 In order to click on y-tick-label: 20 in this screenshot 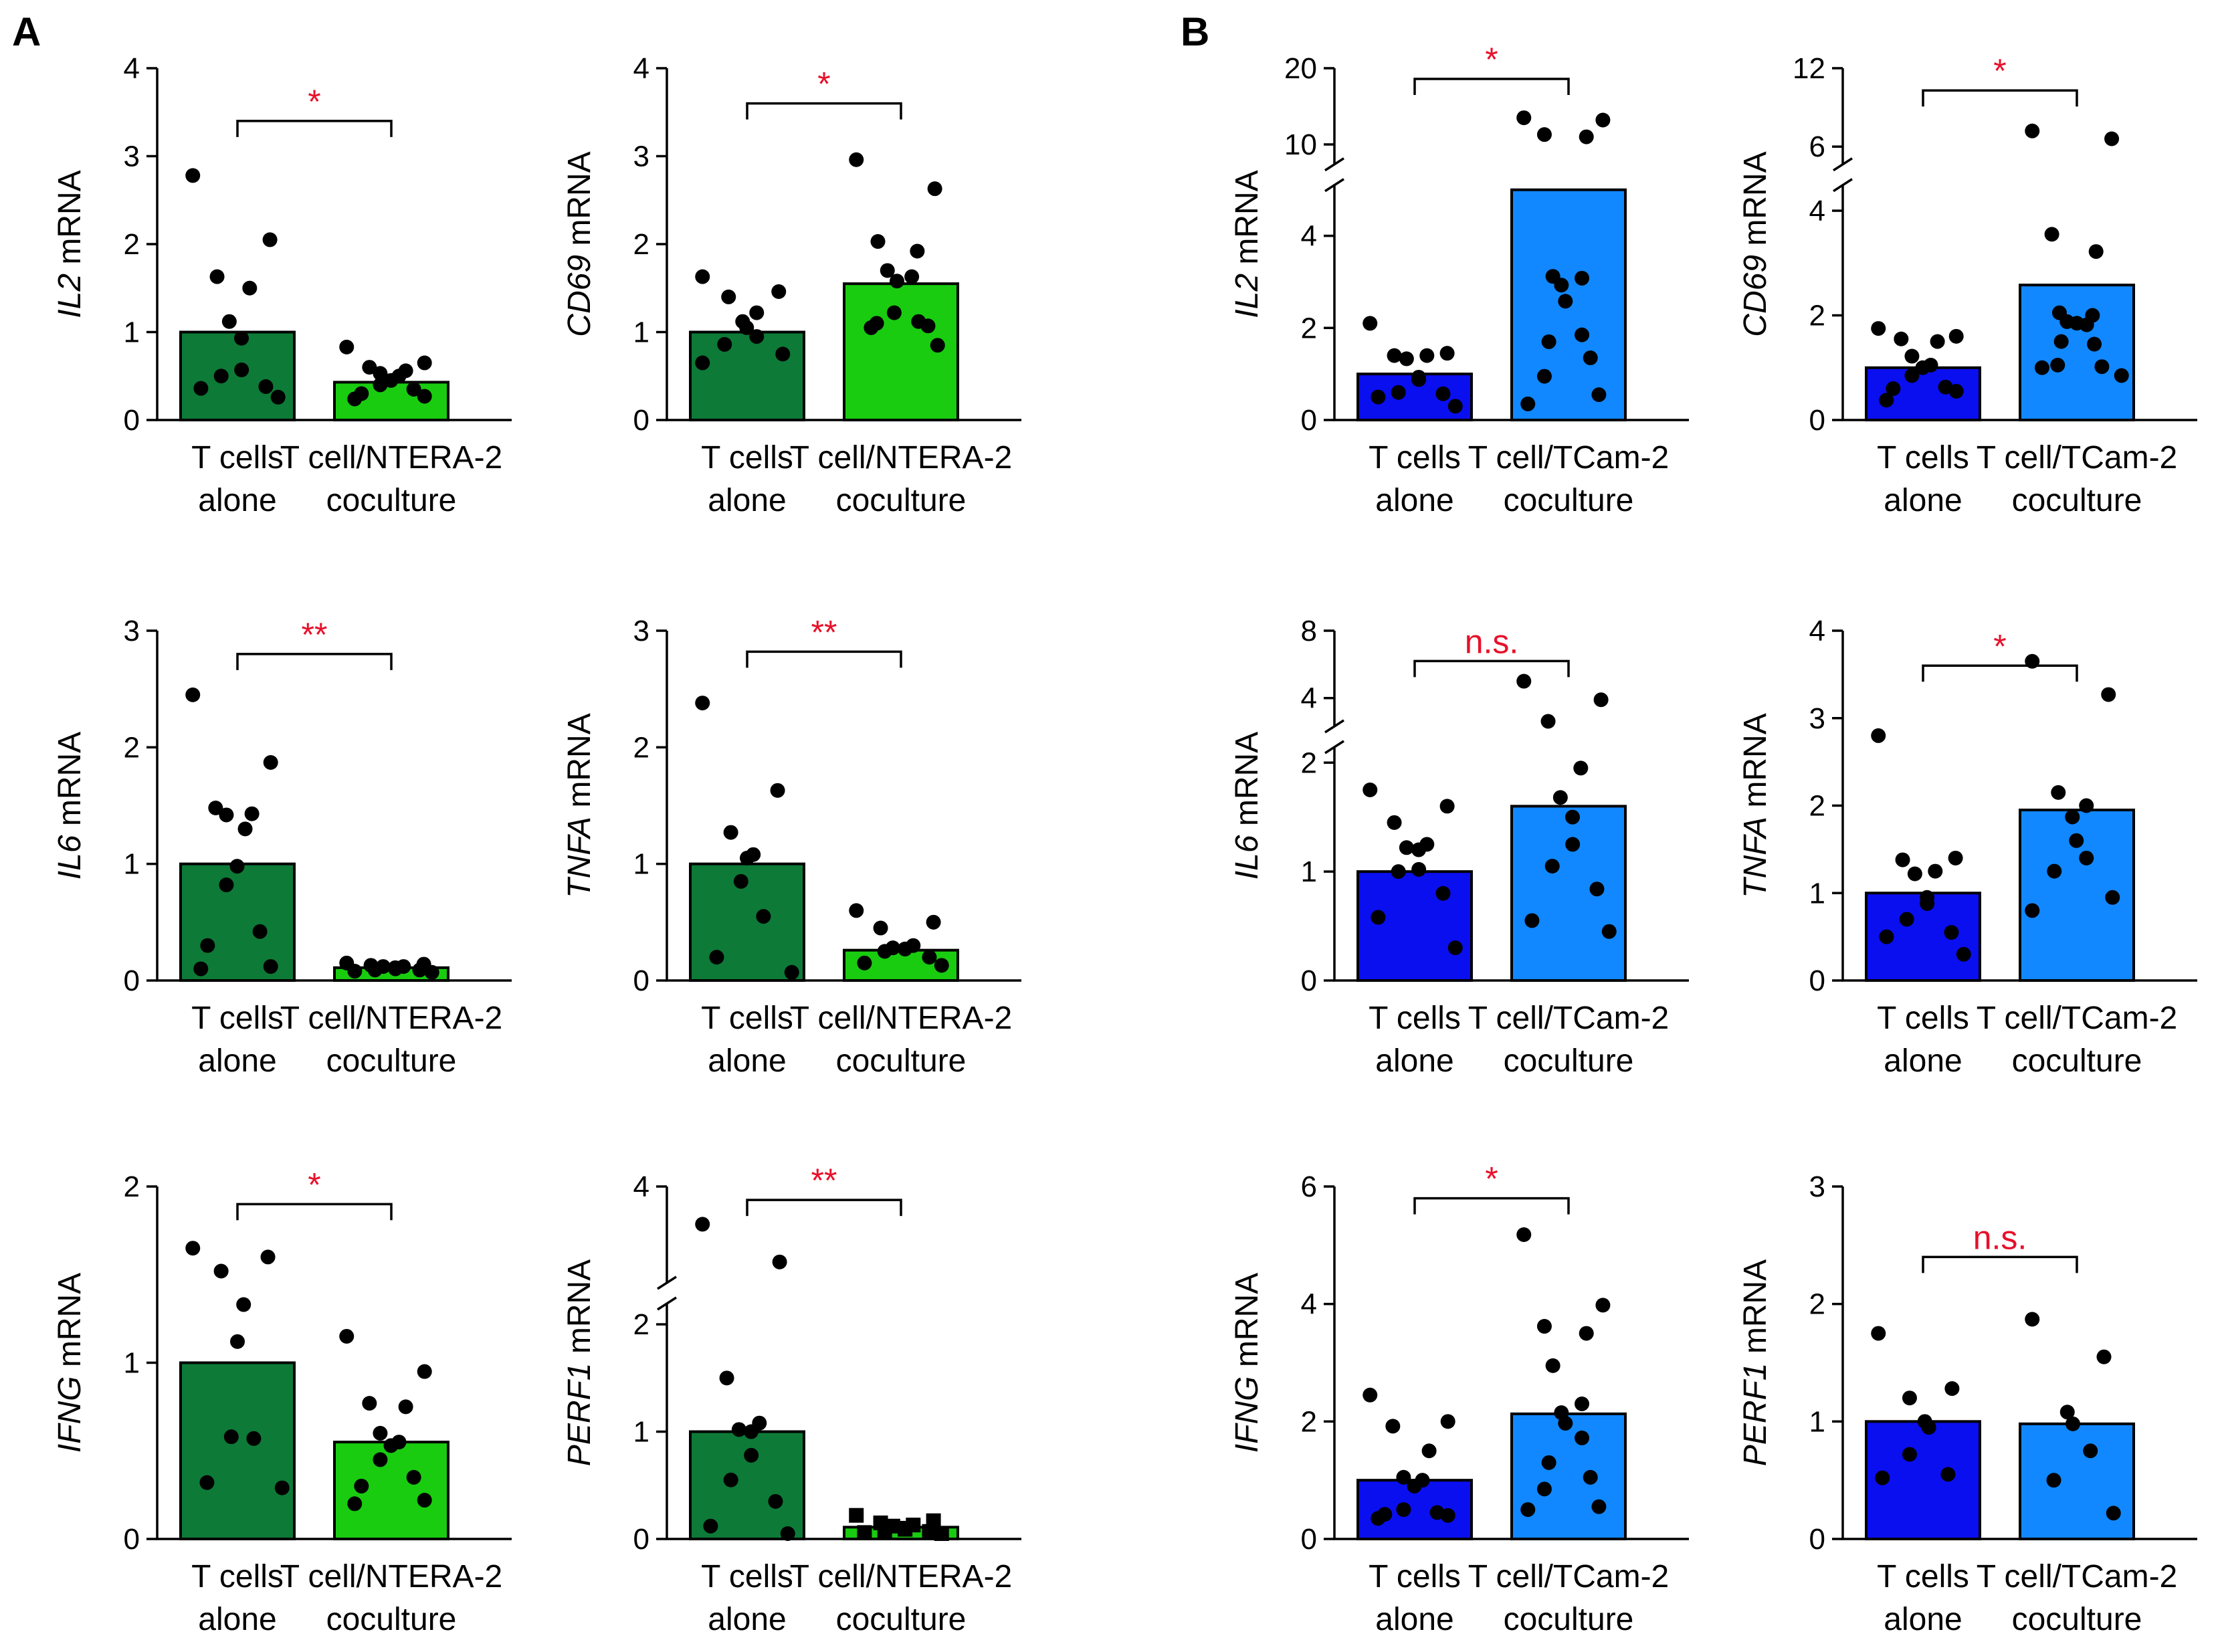, I will do `click(1301, 68)`.